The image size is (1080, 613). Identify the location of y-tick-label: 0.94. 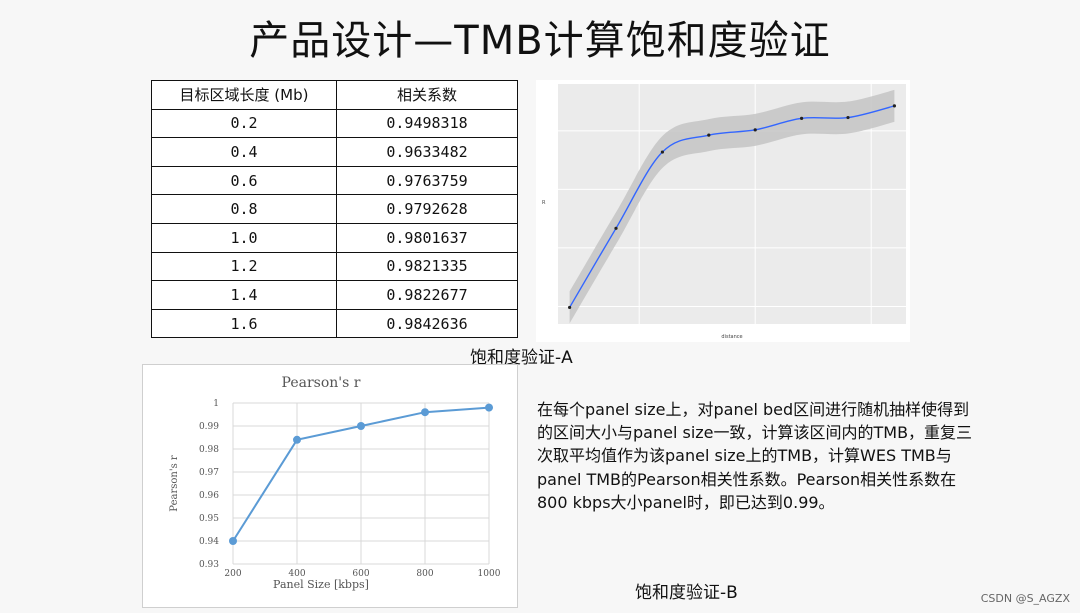
(209, 542).